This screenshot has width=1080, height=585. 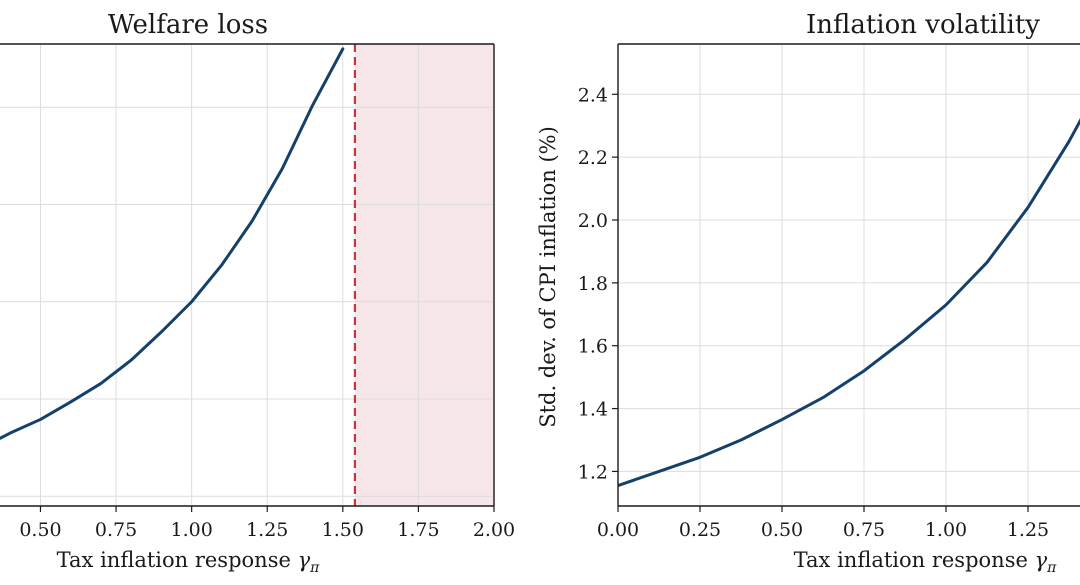 What do you see at coordinates (188, 25) in the screenshot?
I see `chart-title: Welfare loss` at bounding box center [188, 25].